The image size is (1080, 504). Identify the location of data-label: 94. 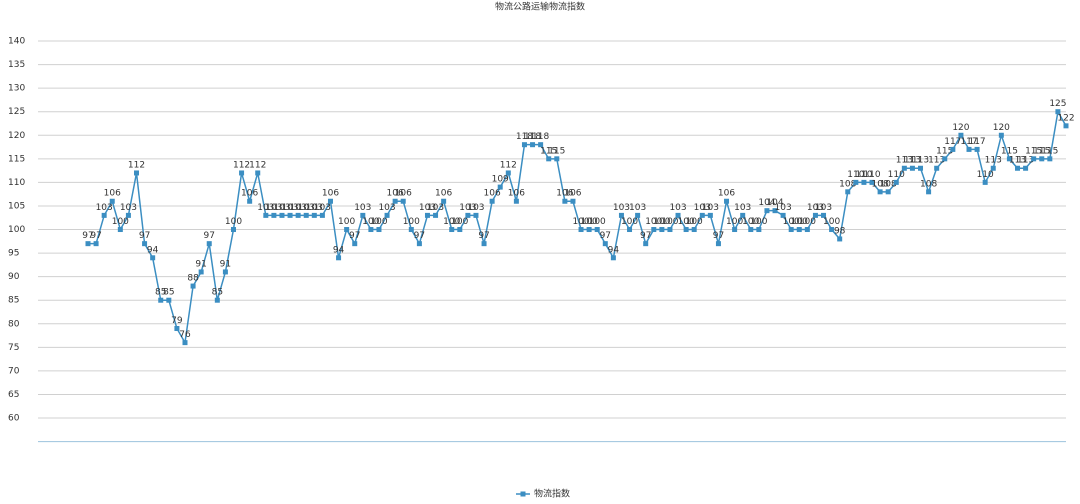
(614, 250).